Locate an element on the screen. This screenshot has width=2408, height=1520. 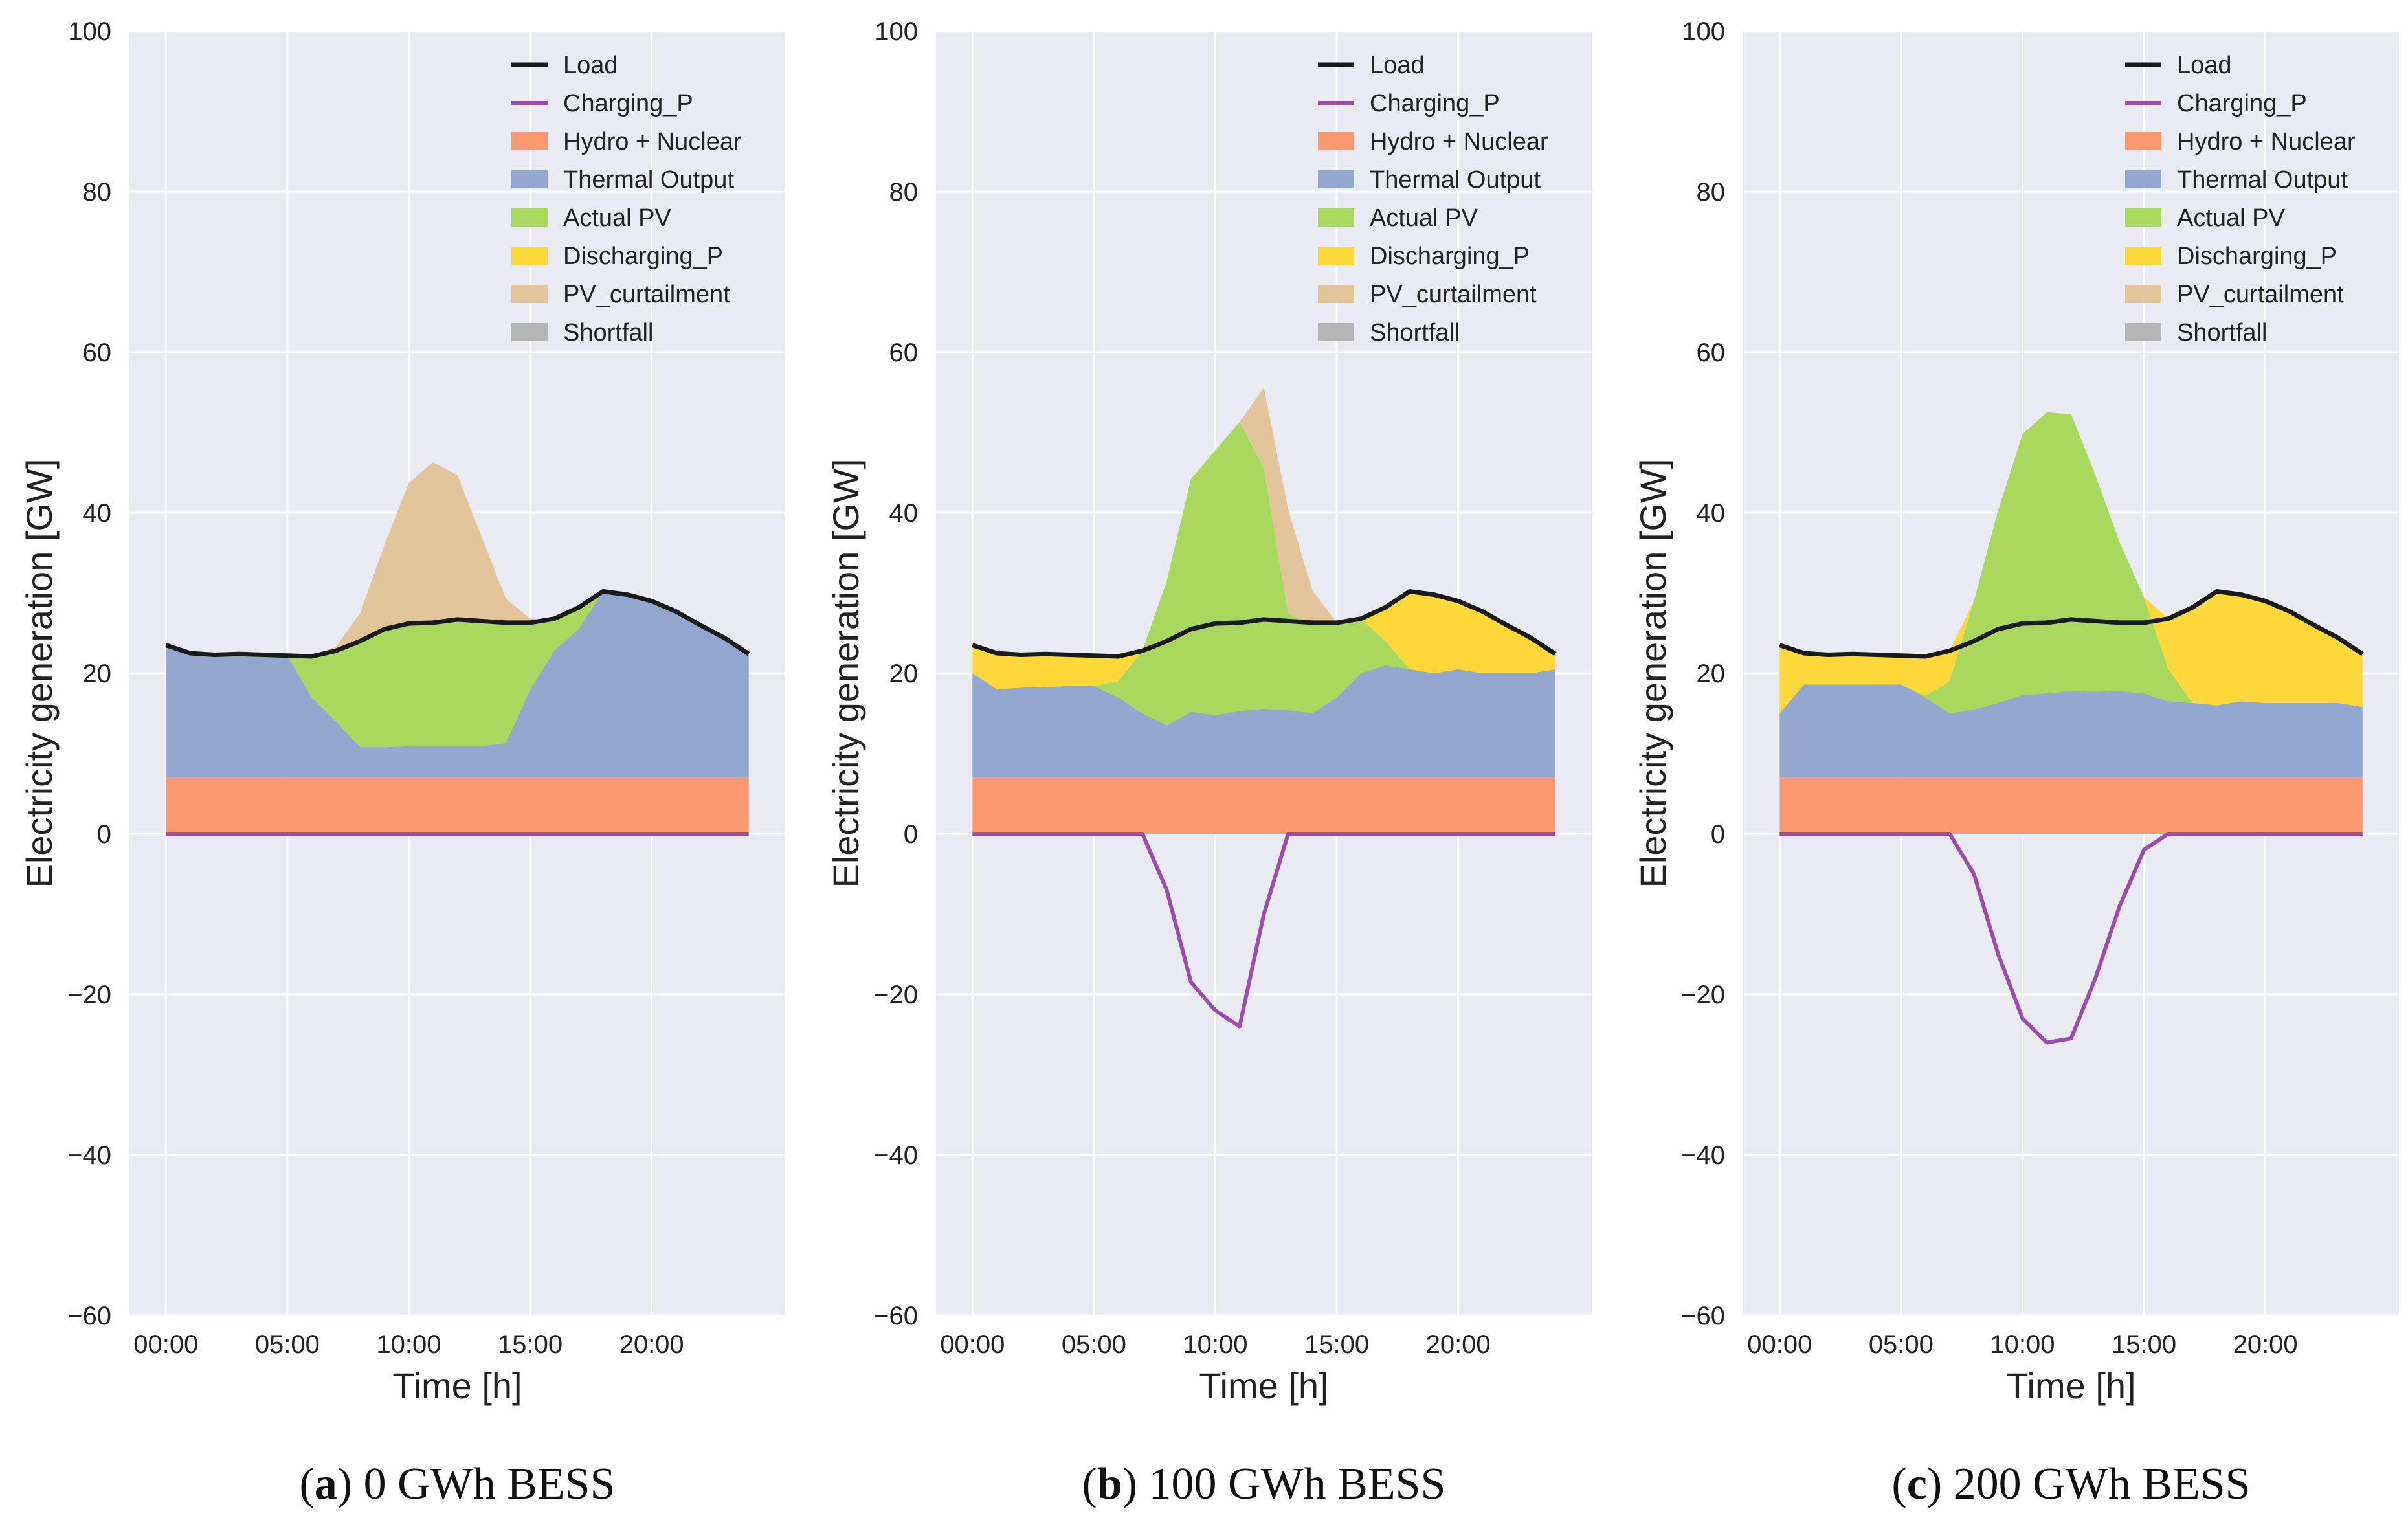
y-tick-label: 20 is located at coordinates (904, 674).